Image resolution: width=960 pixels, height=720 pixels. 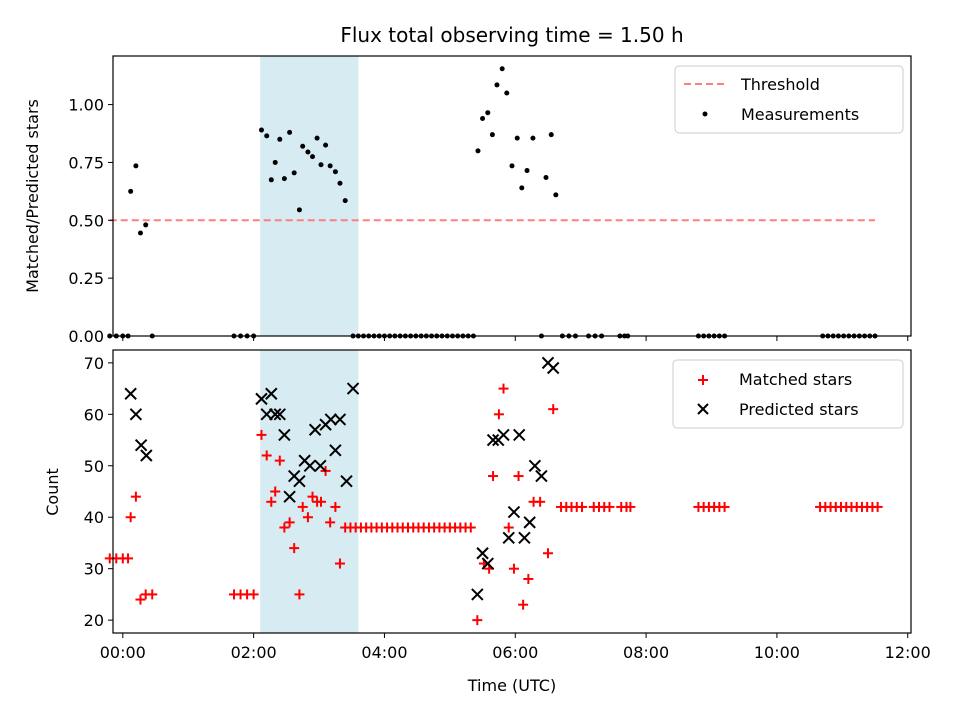 What do you see at coordinates (94, 517) in the screenshot?
I see `y-tick-label: 40` at bounding box center [94, 517].